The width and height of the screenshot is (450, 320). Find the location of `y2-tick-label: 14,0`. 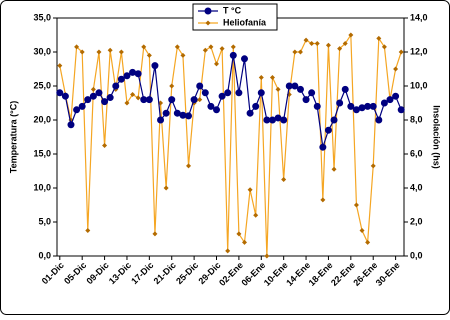

y2-tick-label: 14,0 is located at coordinates (419, 17).